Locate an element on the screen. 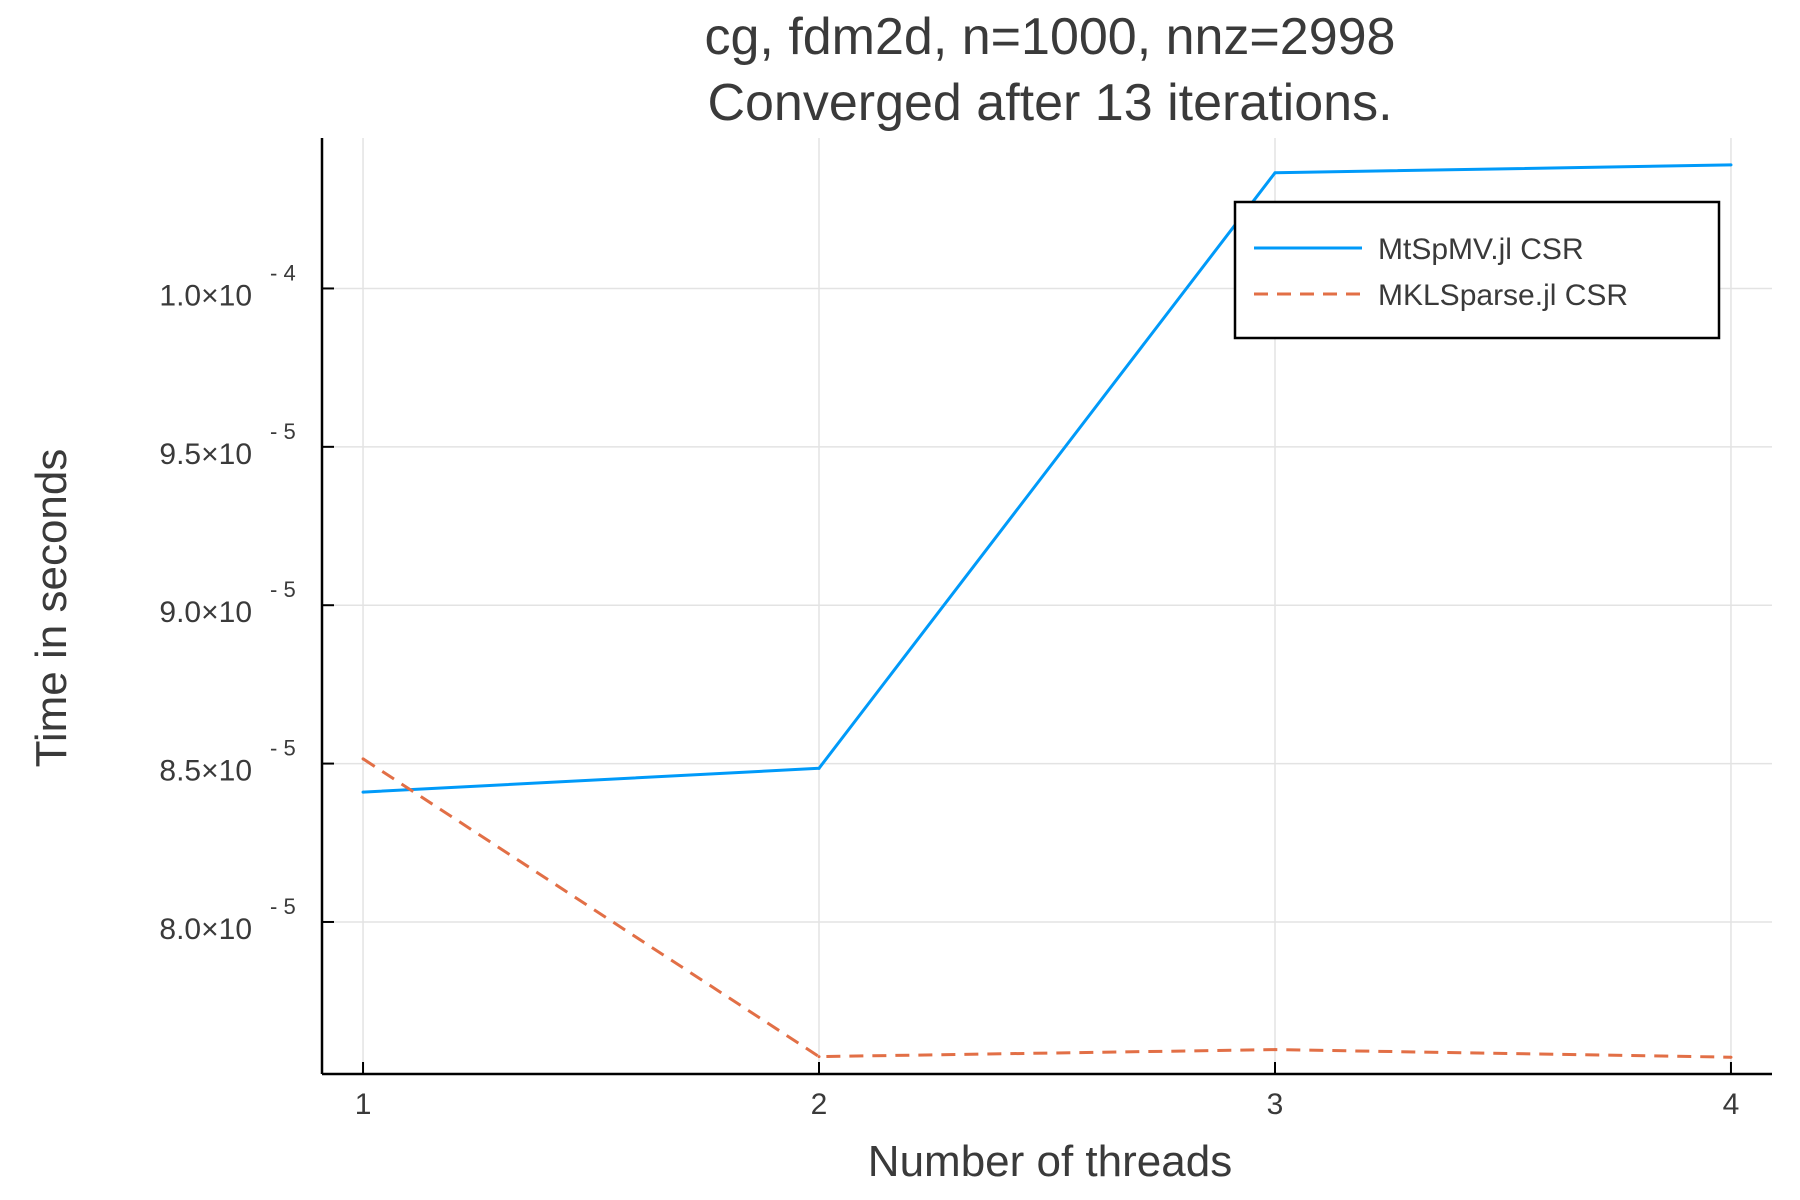  y-axis-label: Time in seconds is located at coordinates (51, 608).